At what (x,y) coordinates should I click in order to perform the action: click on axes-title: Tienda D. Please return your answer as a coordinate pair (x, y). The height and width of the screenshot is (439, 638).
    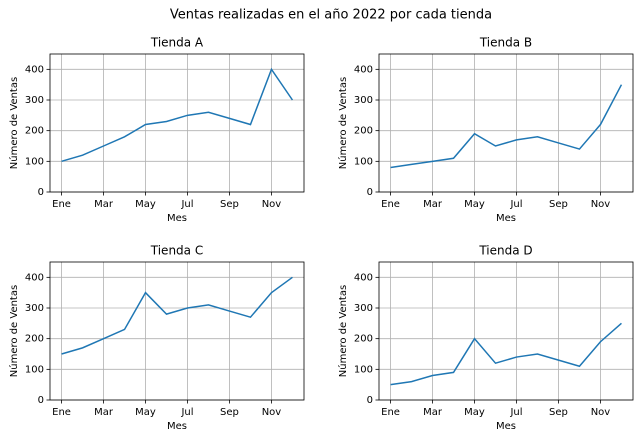
    Looking at the image, I should click on (505, 251).